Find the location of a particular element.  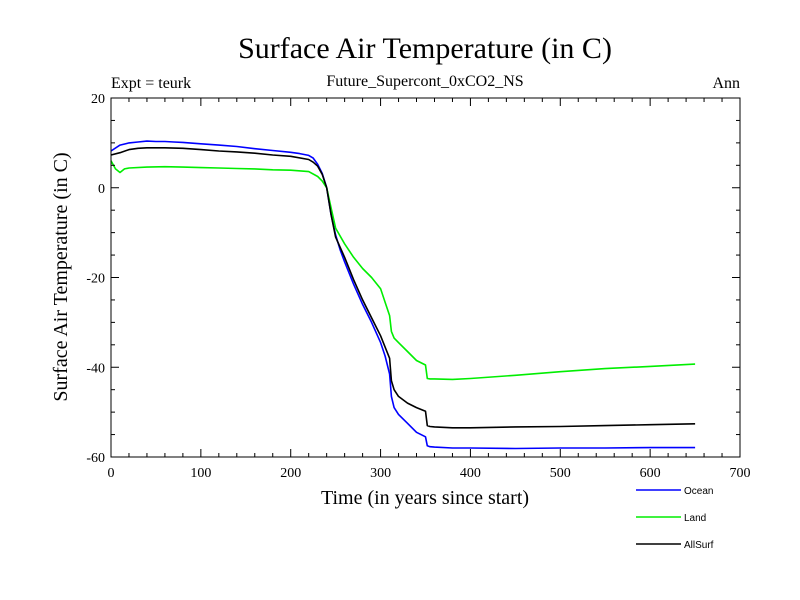

legend-label-ocean: Ocean is located at coordinates (698, 491).